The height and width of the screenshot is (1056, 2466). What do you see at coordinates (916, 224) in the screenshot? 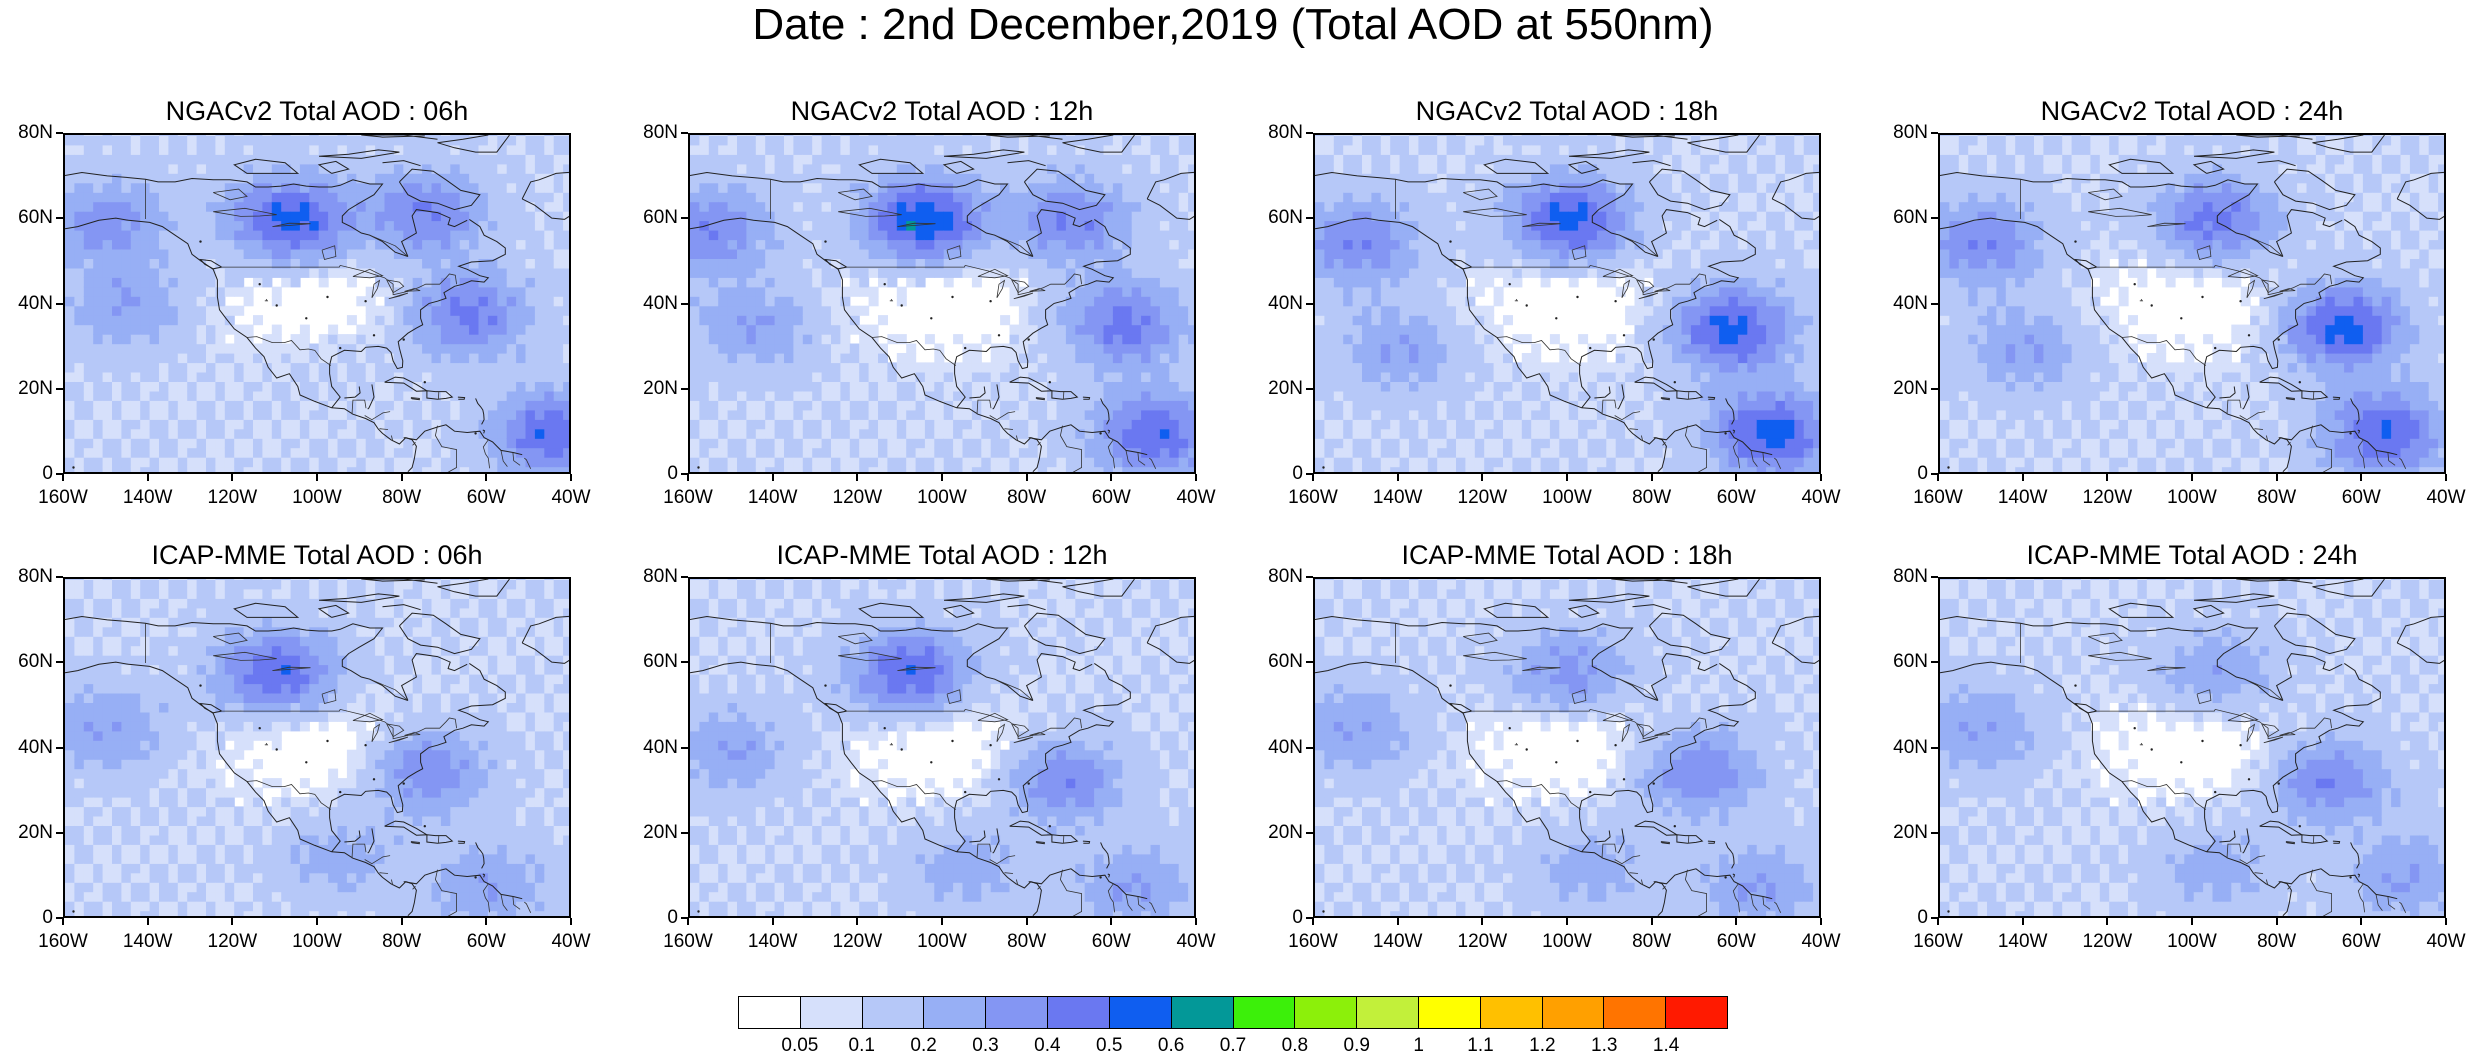
I see `lake-outline` at bounding box center [916, 224].